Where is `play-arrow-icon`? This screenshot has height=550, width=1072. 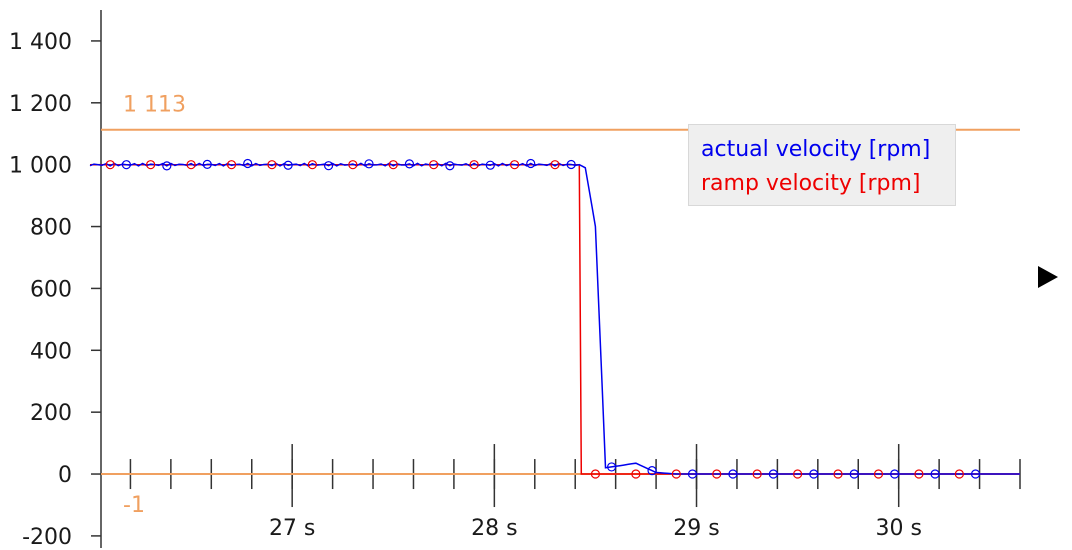
play-arrow-icon is located at coordinates (1048, 277).